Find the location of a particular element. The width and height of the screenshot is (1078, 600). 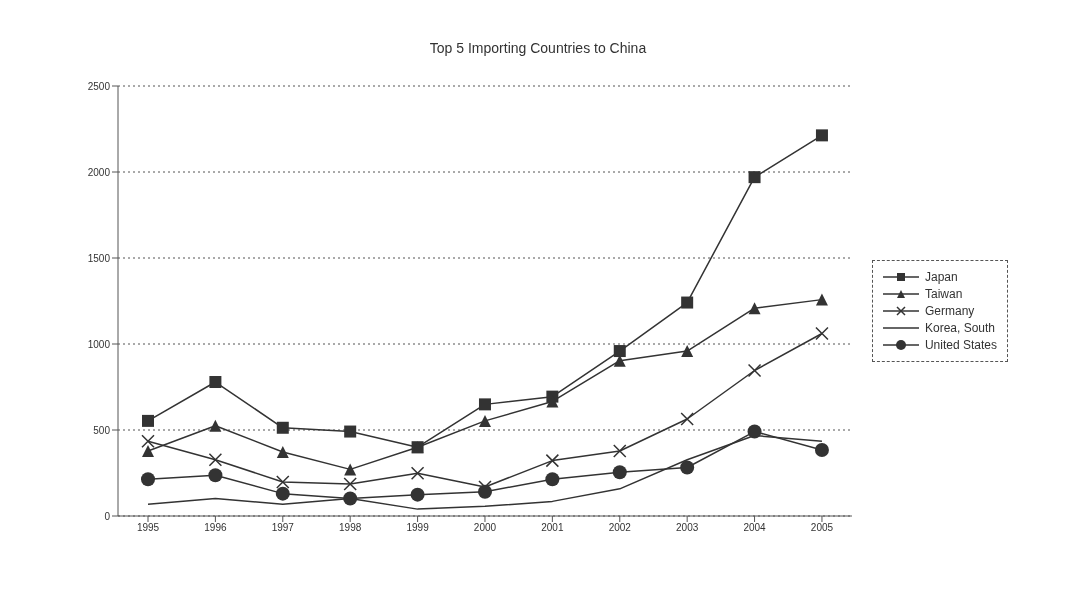

x-tick-label: 1996 is located at coordinates (215, 528).